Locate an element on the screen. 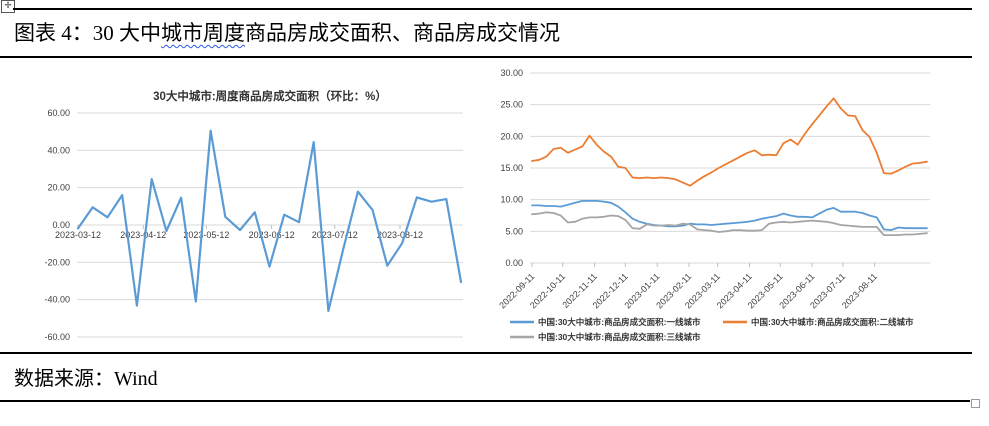  svg-text: 30大中城市:周度商品房成交面积（环比：%） is located at coordinates (270, 96).